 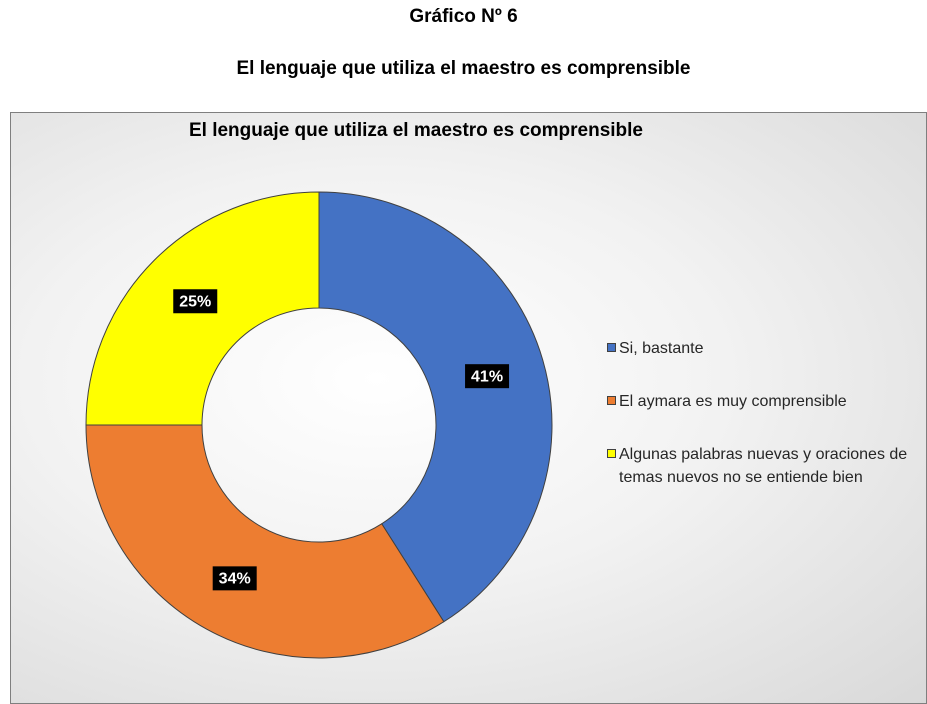 I want to click on figure-number: Gráfico Nº 6, so click(x=463, y=16).